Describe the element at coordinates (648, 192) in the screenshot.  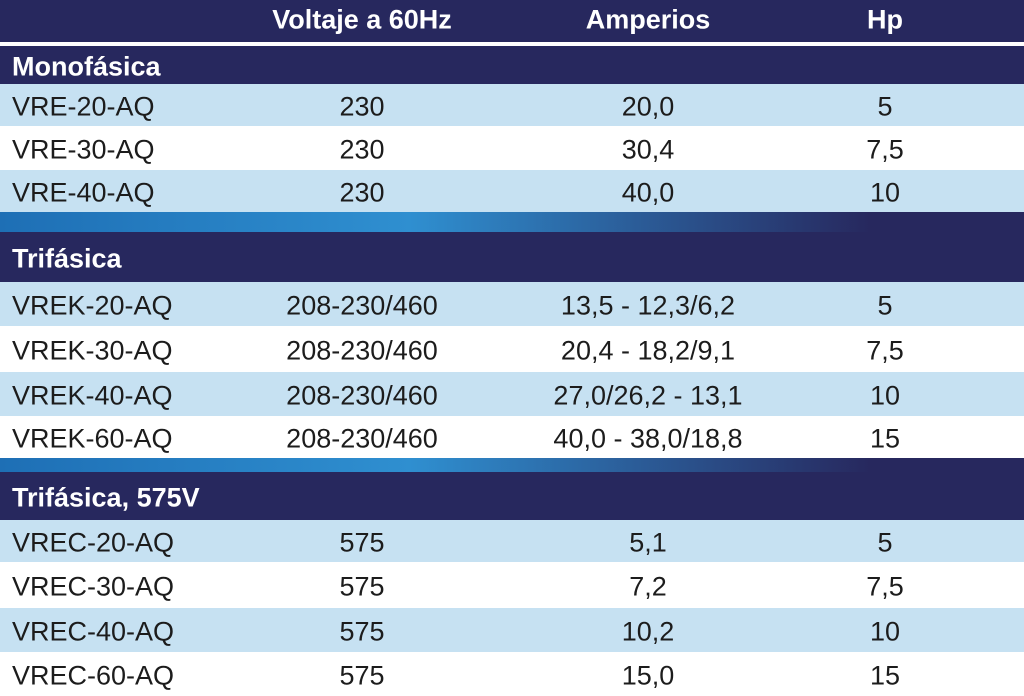
I see `cell: 40,0` at that location.